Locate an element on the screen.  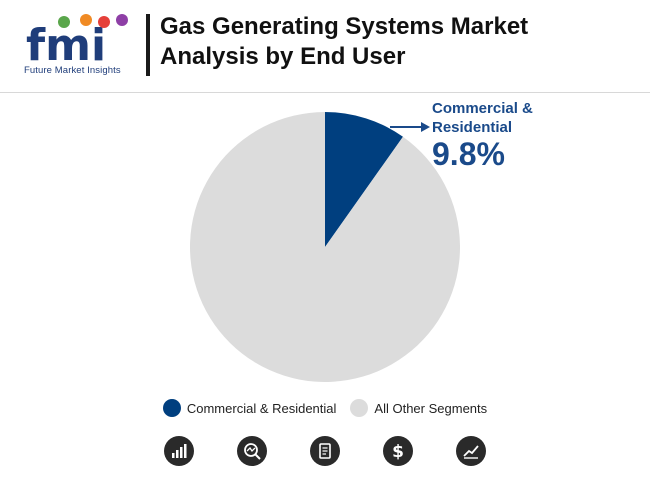
callout-arrow is located at coordinates (410, 127).